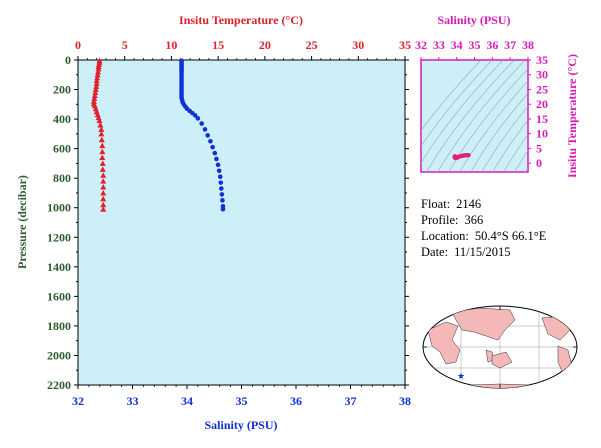  I want to click on density-contours, so click(474, 116).